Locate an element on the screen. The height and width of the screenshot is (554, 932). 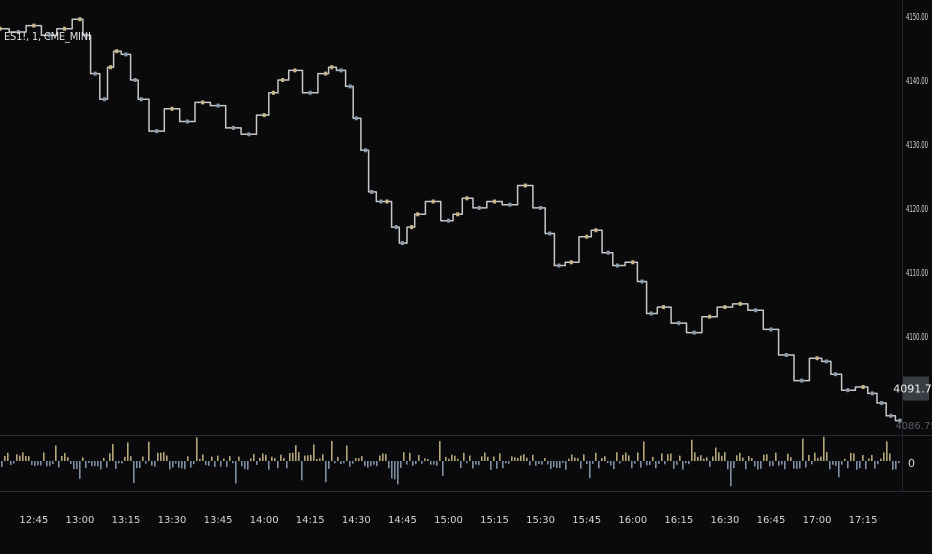
x-axis-tick-label: 16:15 is located at coordinates (678, 520).